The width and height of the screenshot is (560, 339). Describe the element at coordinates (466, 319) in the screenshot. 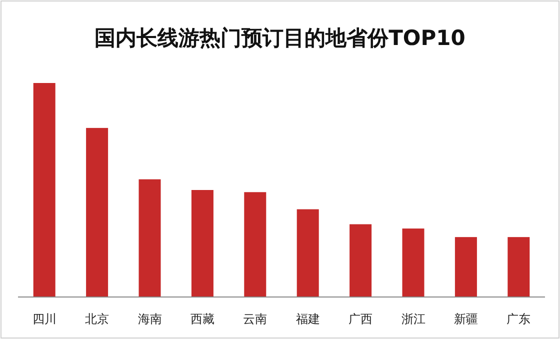

I see `x-tick-label: 新疆` at that location.